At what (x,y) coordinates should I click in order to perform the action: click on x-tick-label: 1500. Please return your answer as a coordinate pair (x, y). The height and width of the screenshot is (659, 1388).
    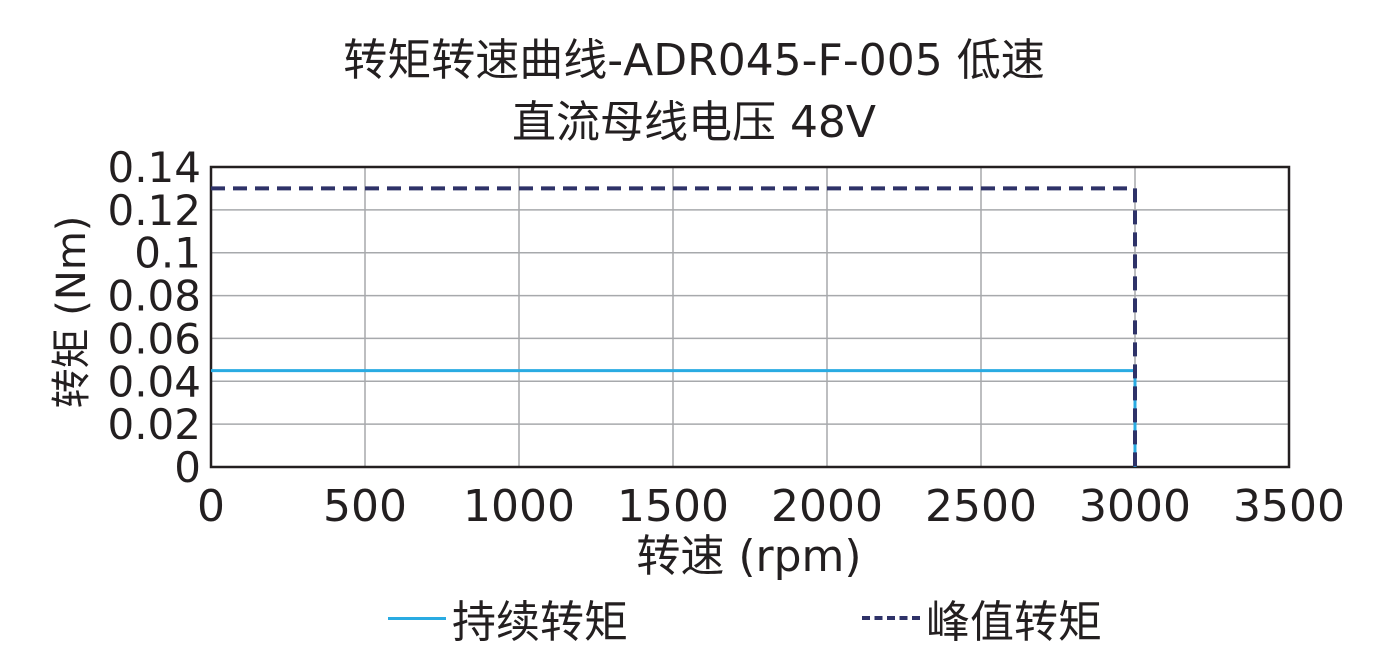
    Looking at the image, I should click on (673, 506).